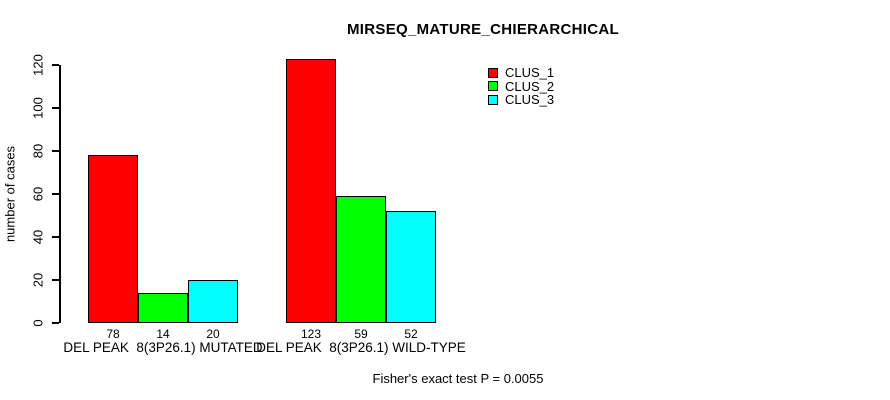  Describe the element at coordinates (38, 280) in the screenshot. I see `y-tick-label: 20` at that location.